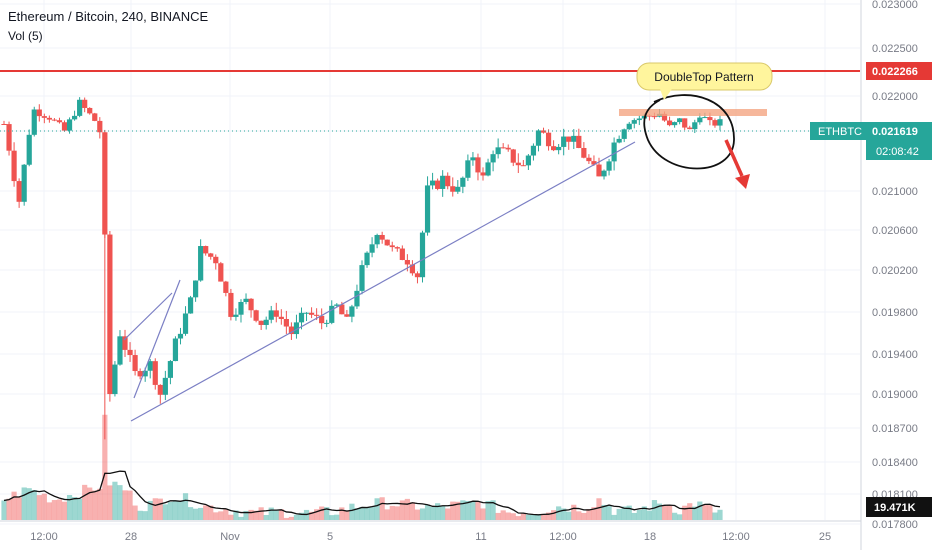 This screenshot has width=932, height=550. What do you see at coordinates (704, 76) in the screenshot?
I see `annotation-callout` at bounding box center [704, 76].